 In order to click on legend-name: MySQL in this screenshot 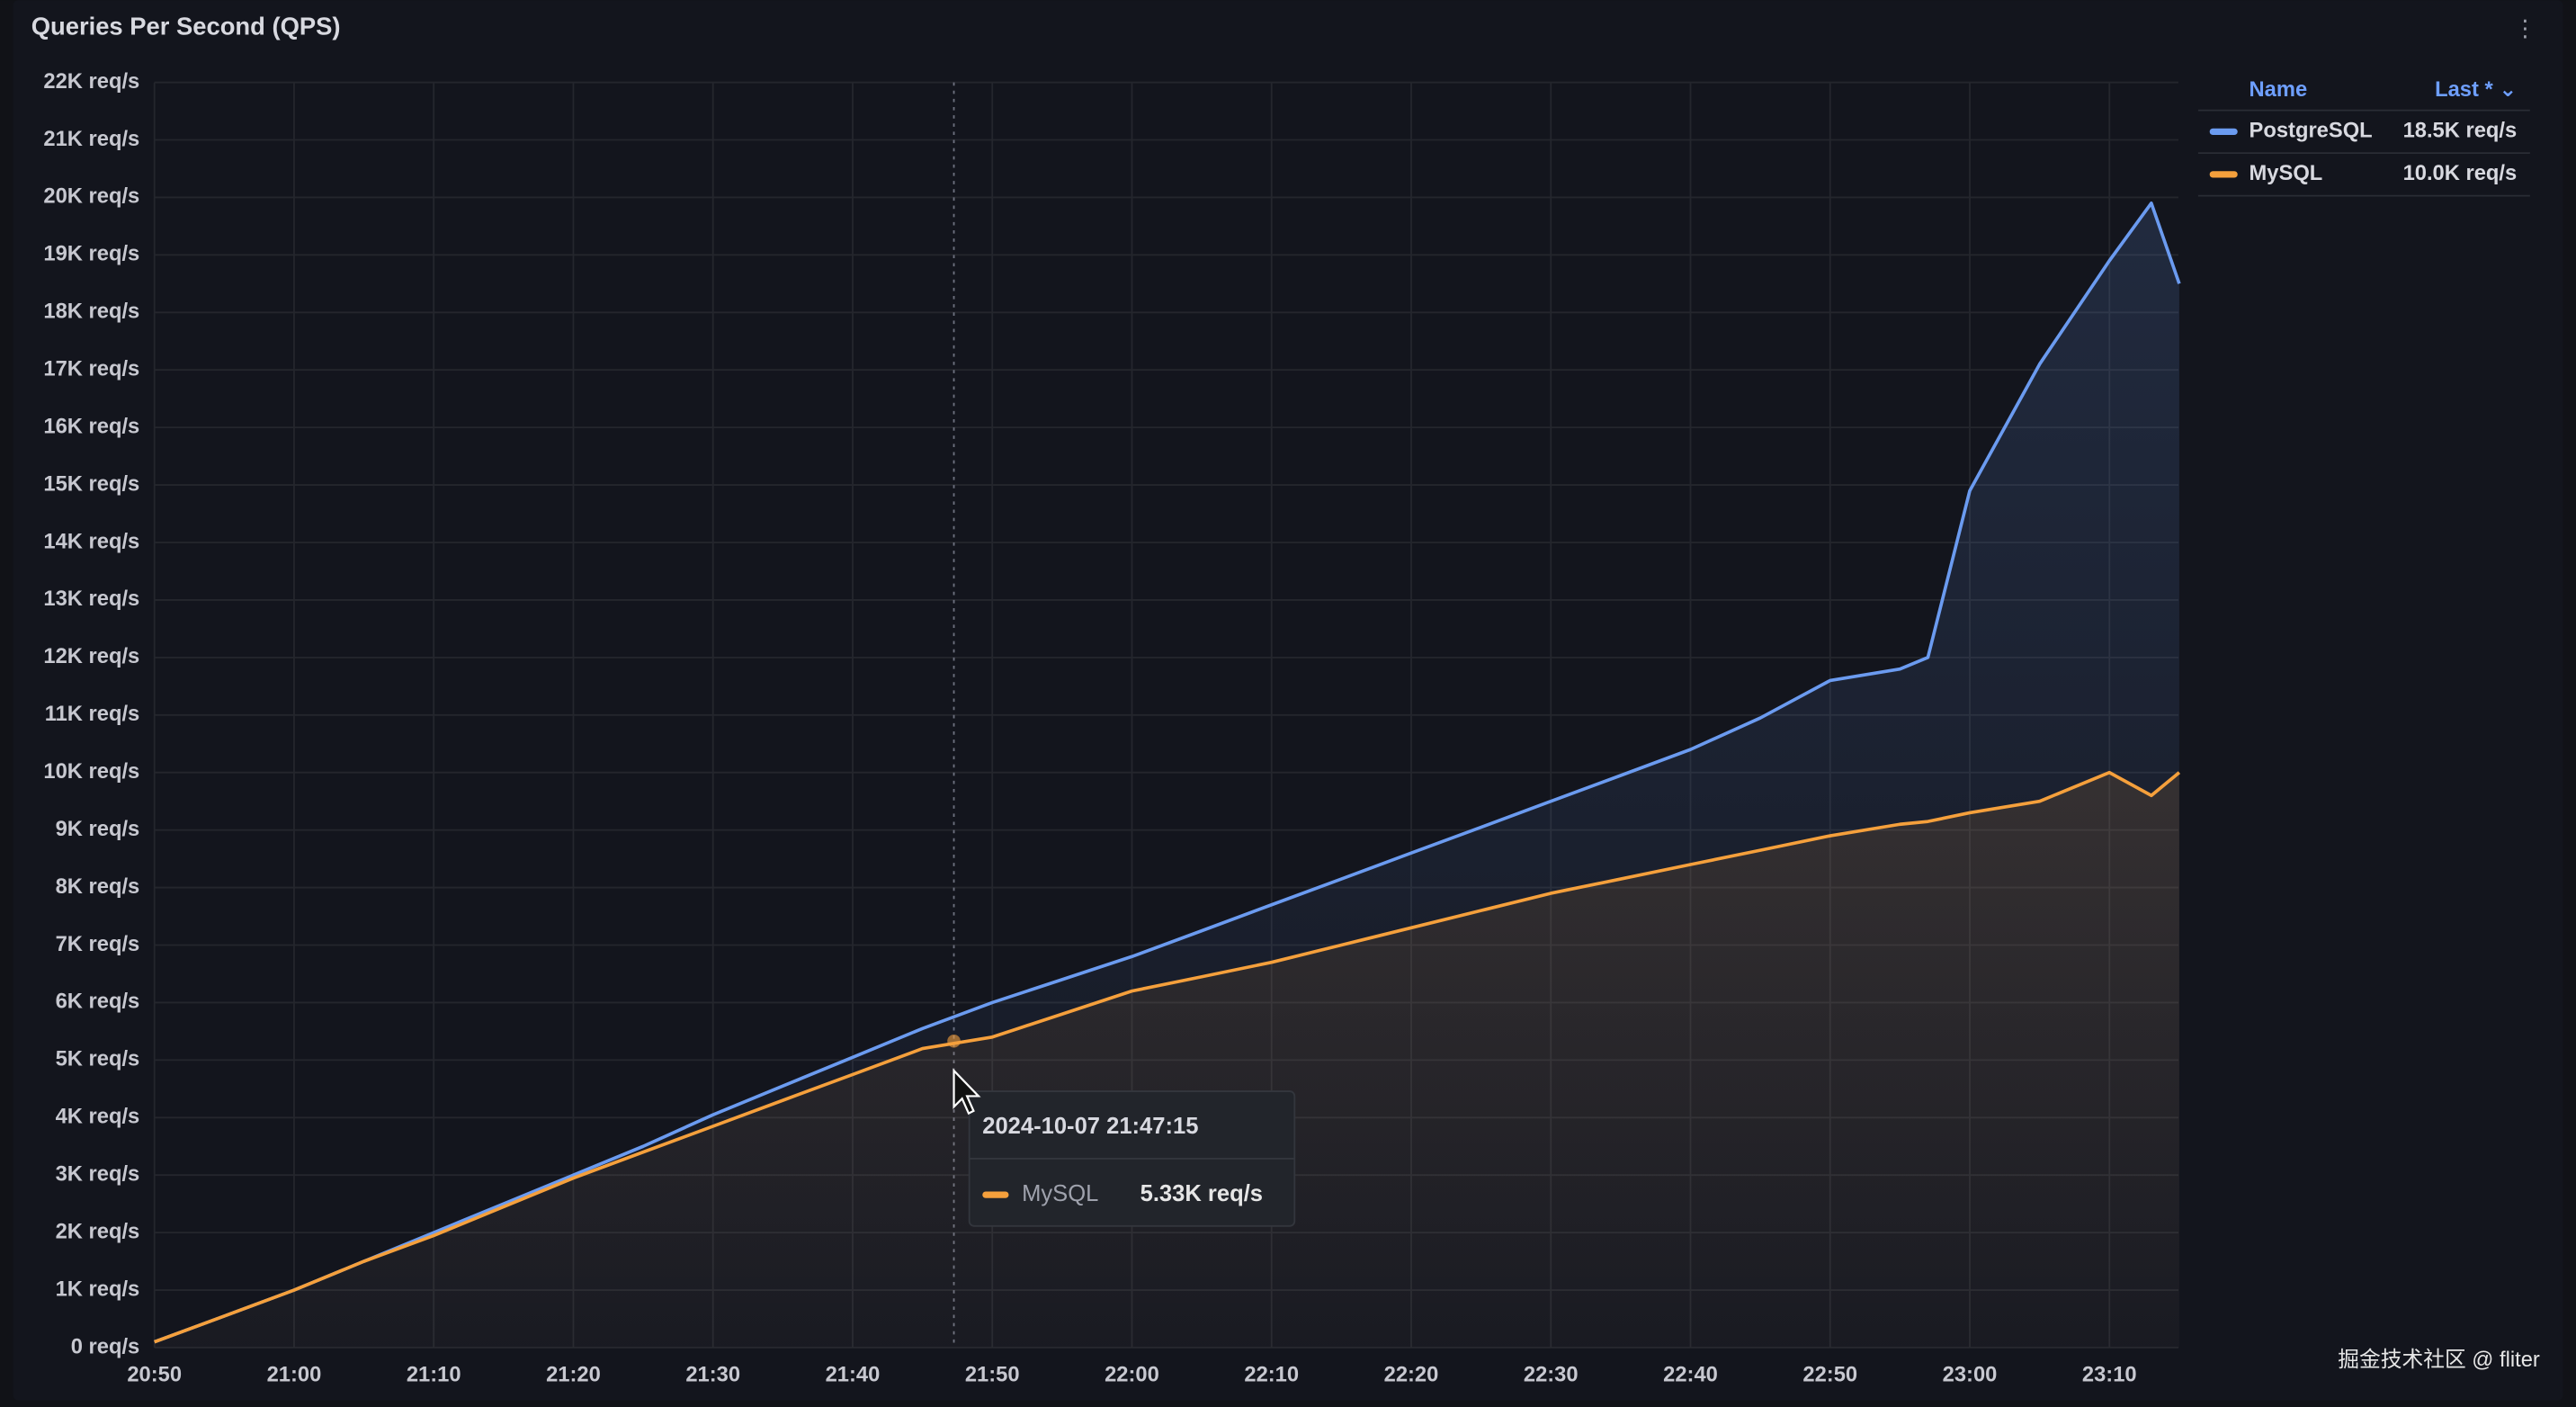, I will do `click(2286, 173)`.